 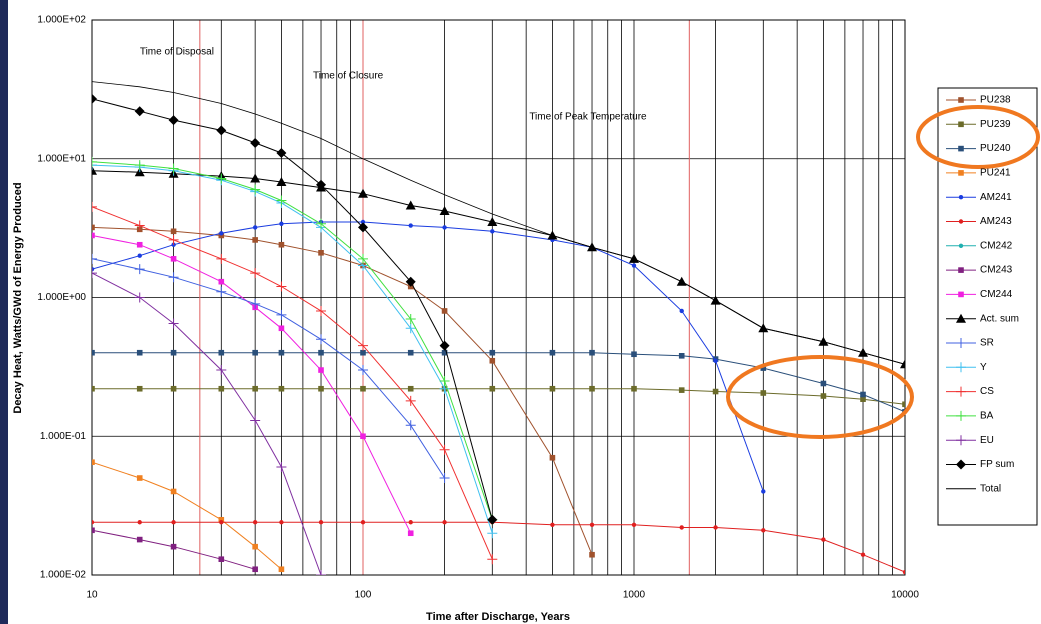 I want to click on legend-label: PU240, so click(x=995, y=148).